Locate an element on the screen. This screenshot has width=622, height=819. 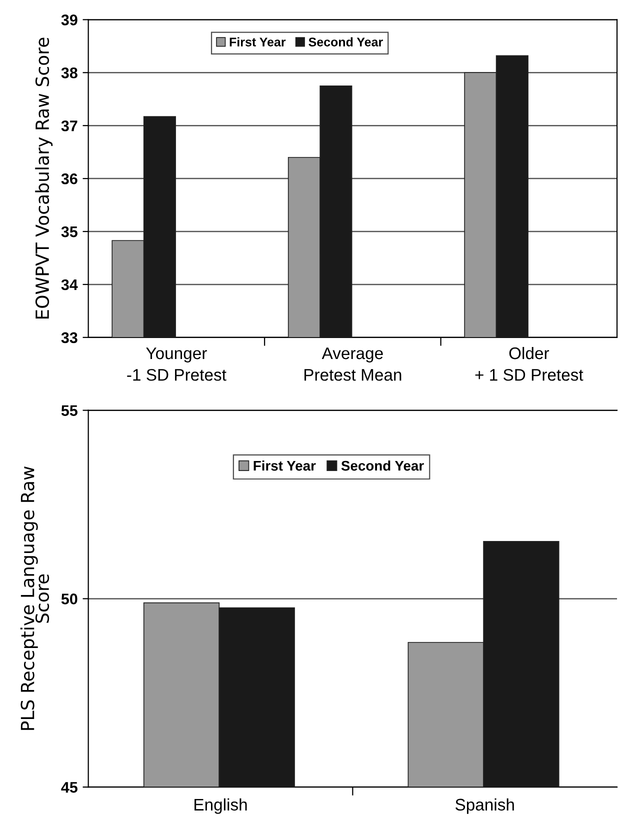
y-tick-label: 39 is located at coordinates (69, 20).